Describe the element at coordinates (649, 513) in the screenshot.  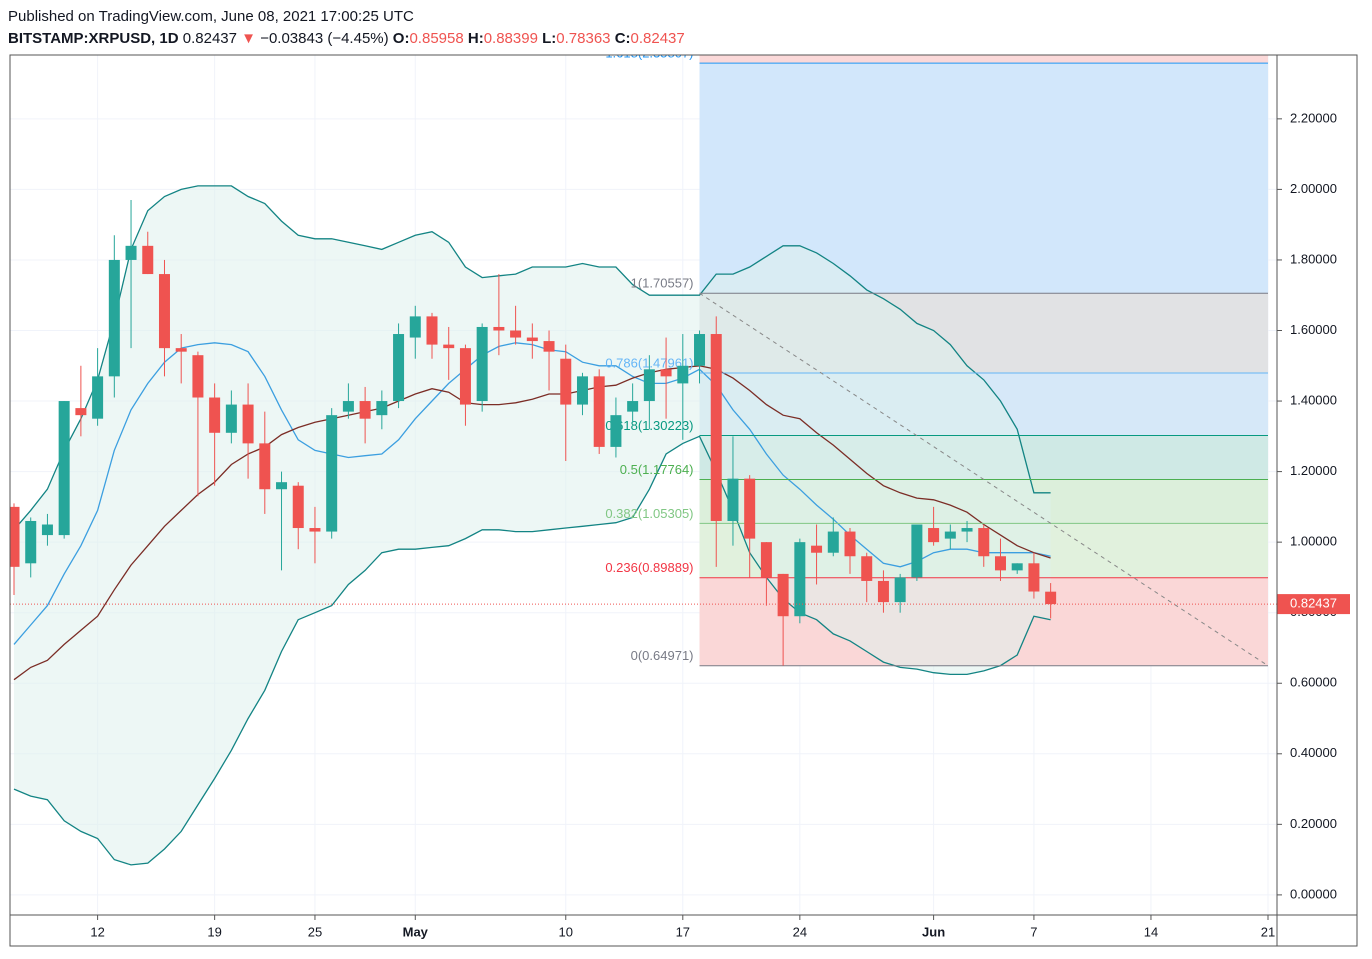
I see `fib-label: 0.382(1.05305)` at that location.